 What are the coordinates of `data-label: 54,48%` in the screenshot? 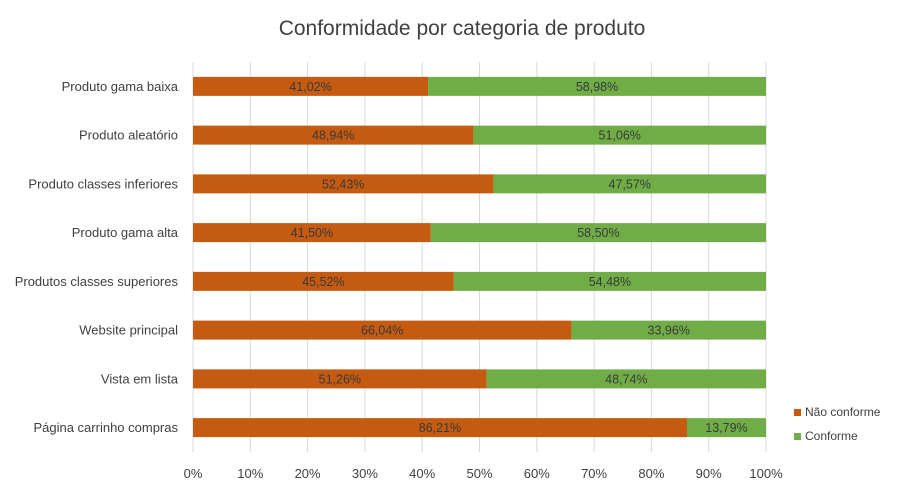 It's located at (610, 282).